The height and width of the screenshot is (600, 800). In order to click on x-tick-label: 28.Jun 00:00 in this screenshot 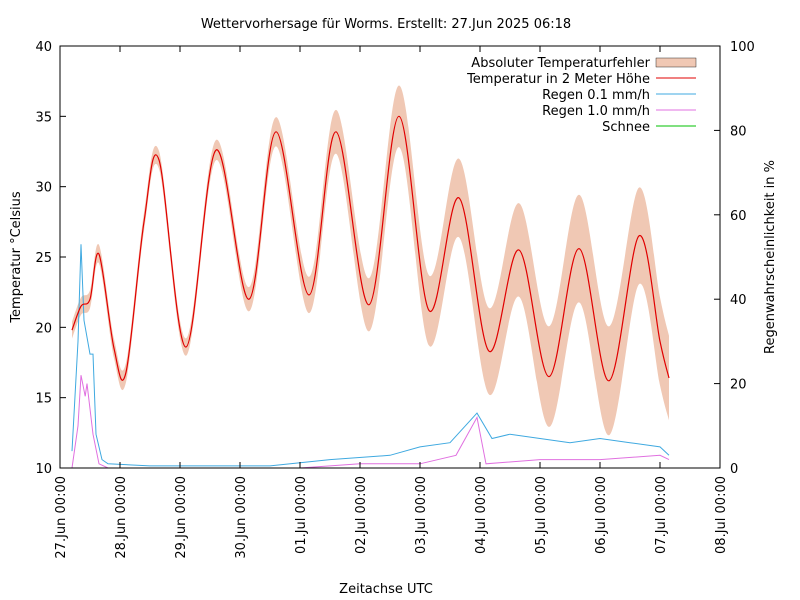, I will do `click(121, 517)`.